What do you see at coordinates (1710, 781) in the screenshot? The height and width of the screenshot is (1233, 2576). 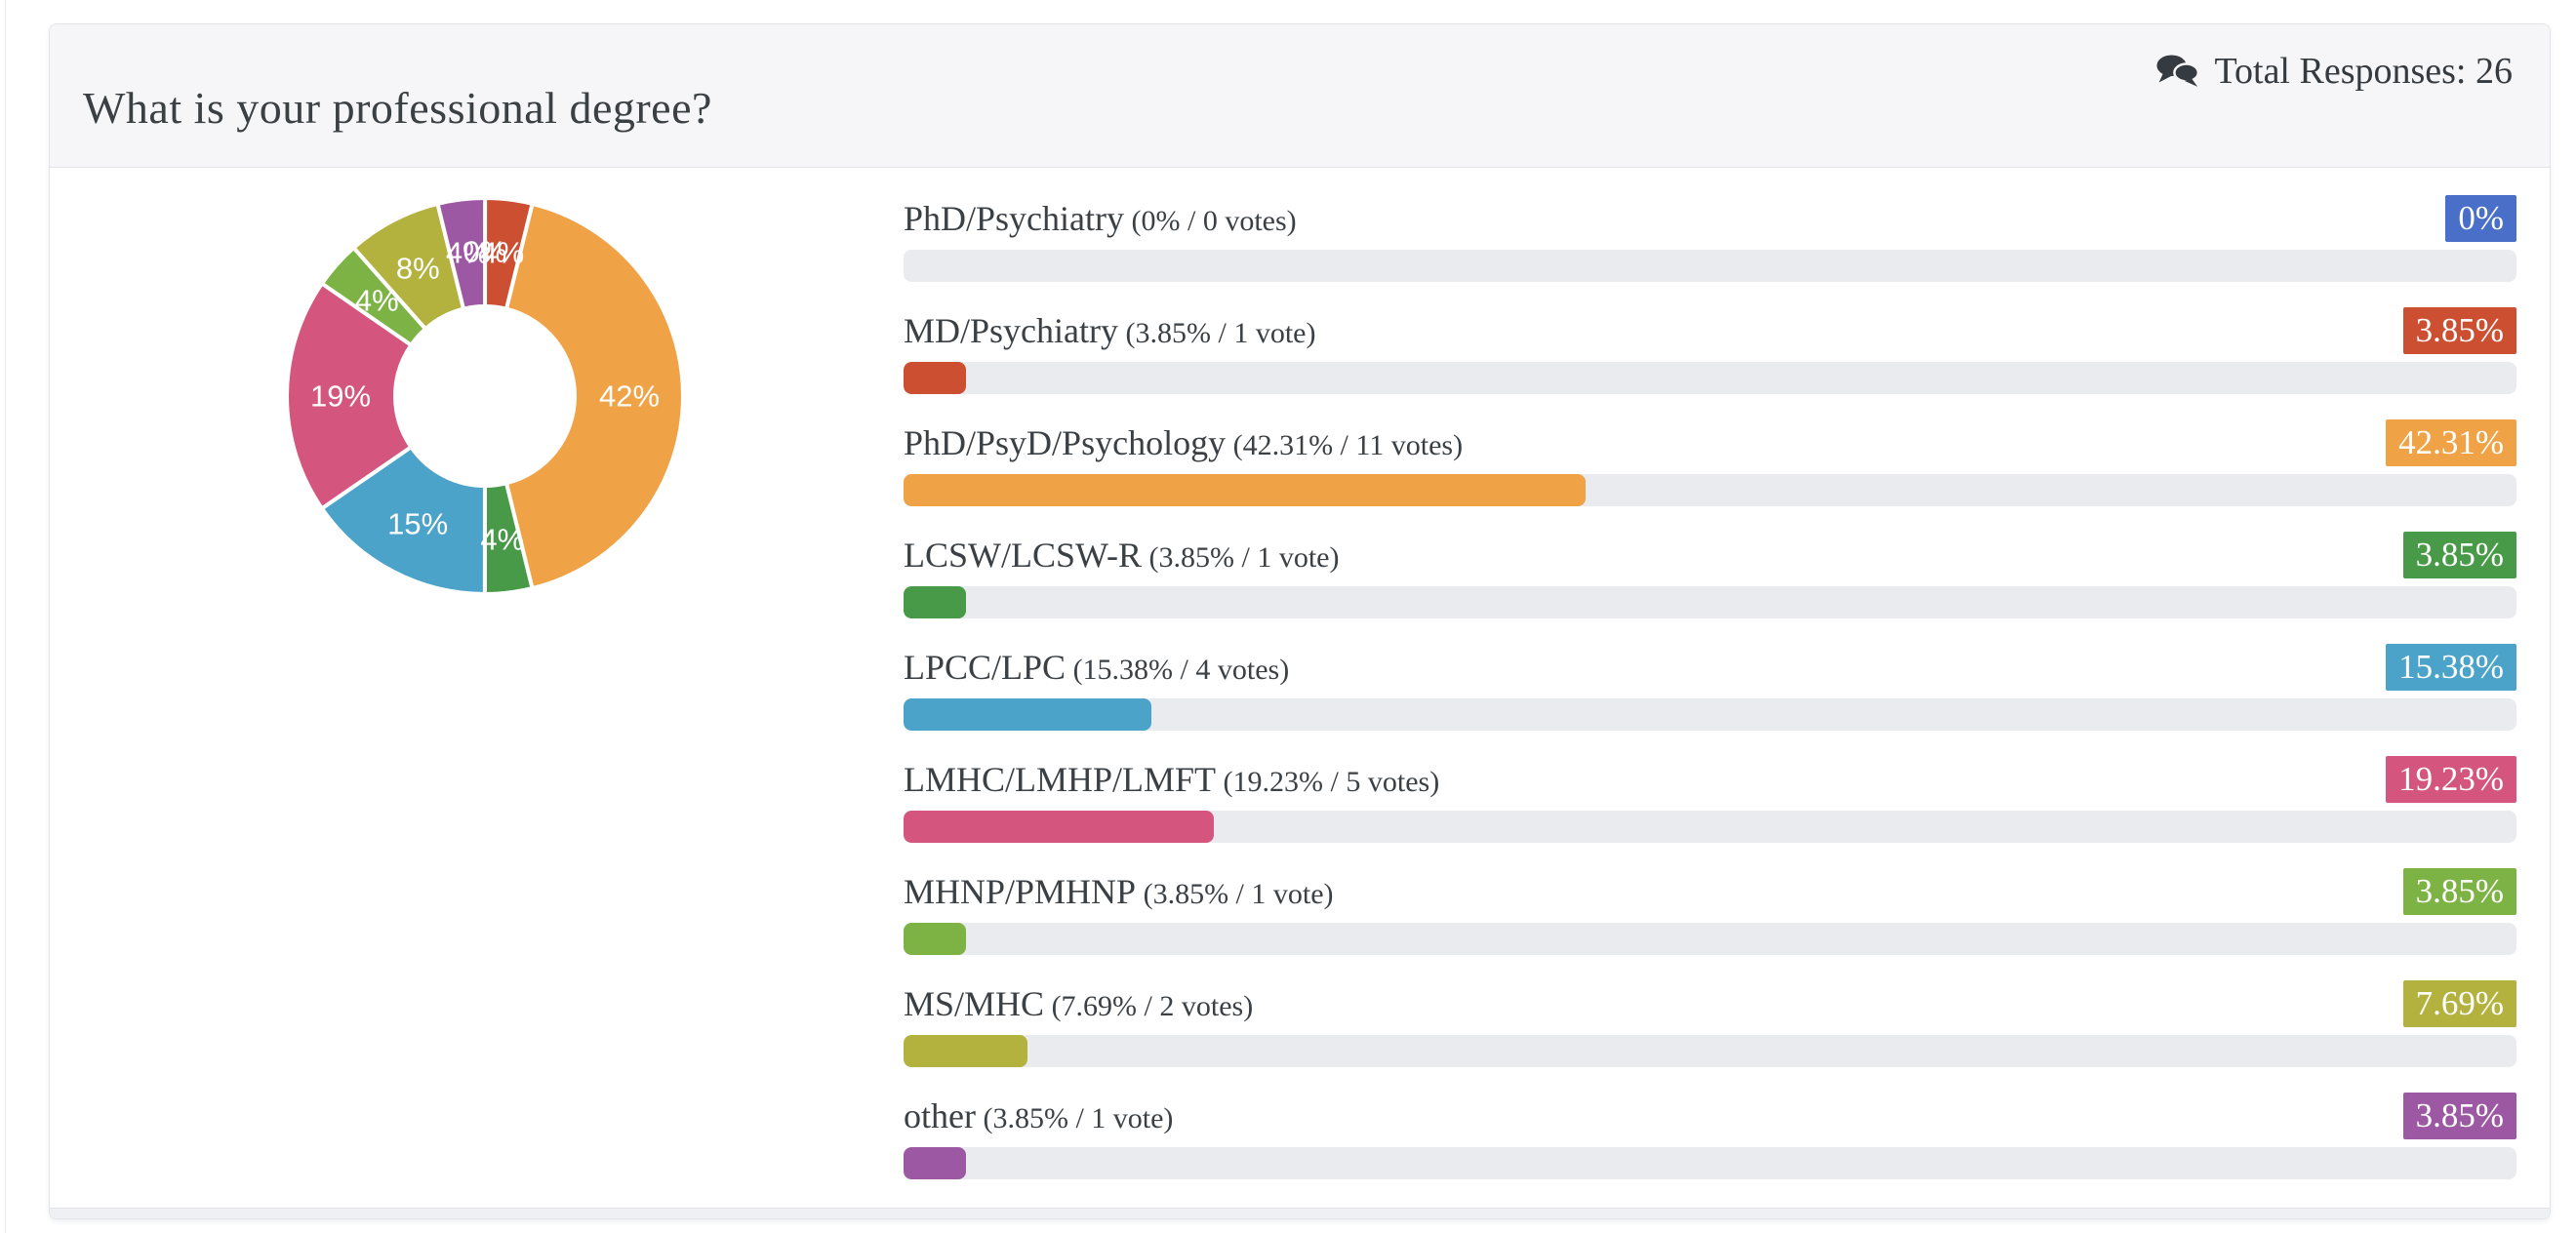 I see `option-head: LMHC/LMHP/LMFT (19.23% / 5 votes) 19.23%` at bounding box center [1710, 781].